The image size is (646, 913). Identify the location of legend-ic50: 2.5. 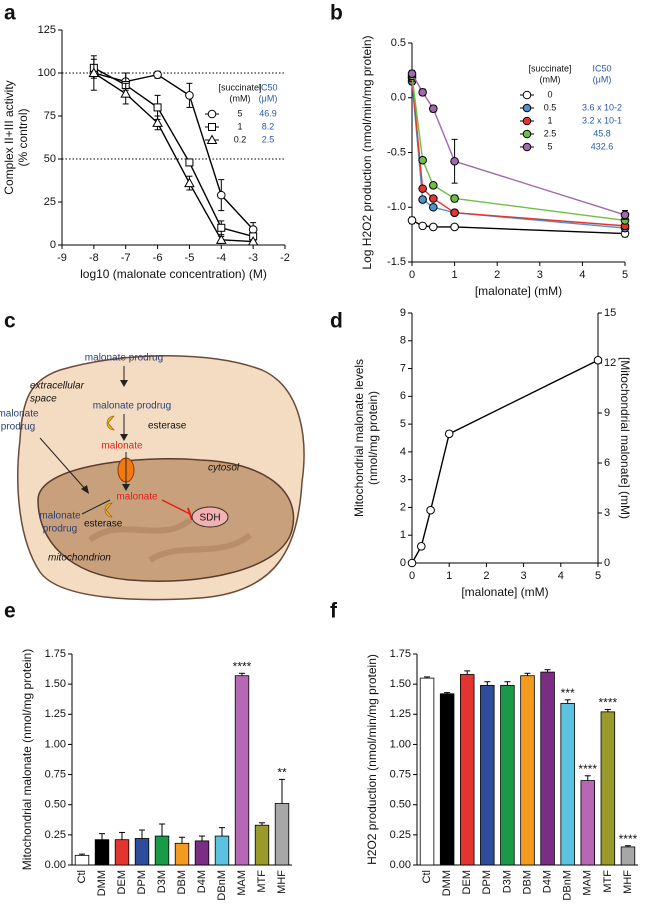
(268, 139).